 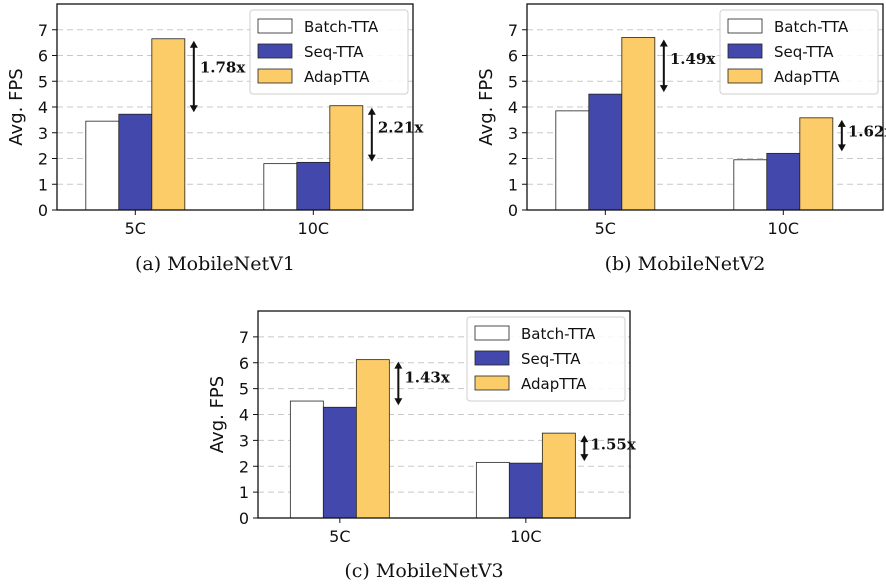 I want to click on speedup-label: 2.21x, so click(x=401, y=128).